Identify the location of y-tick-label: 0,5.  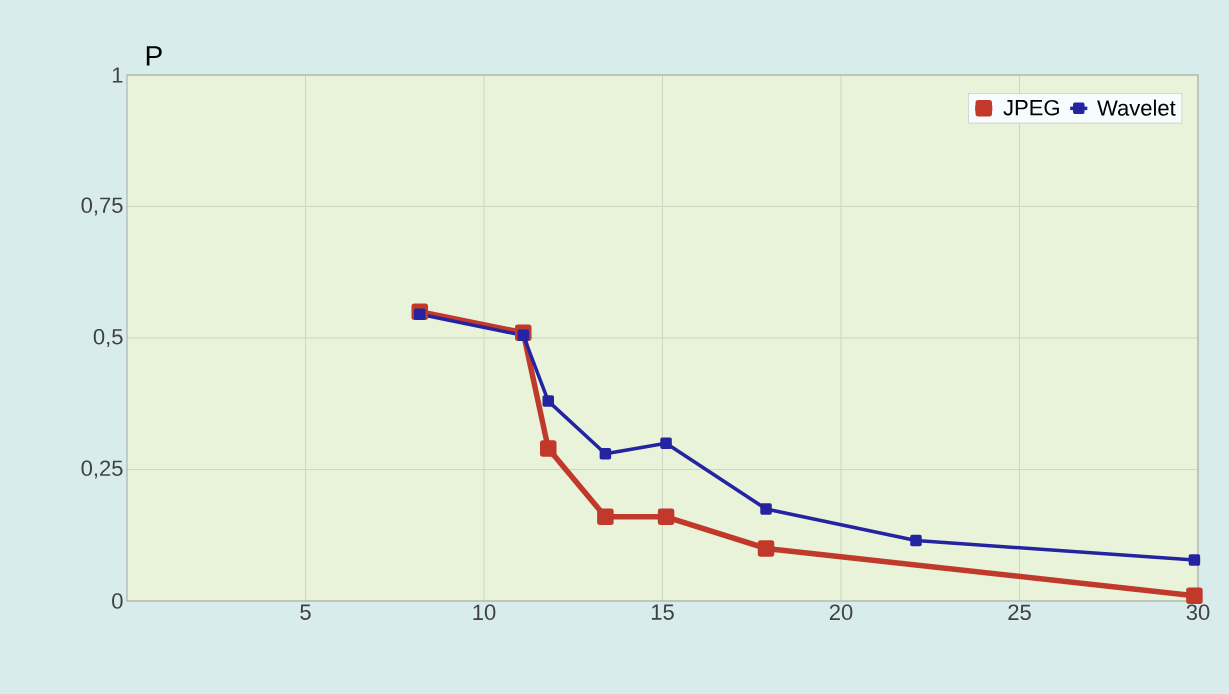
(108, 338).